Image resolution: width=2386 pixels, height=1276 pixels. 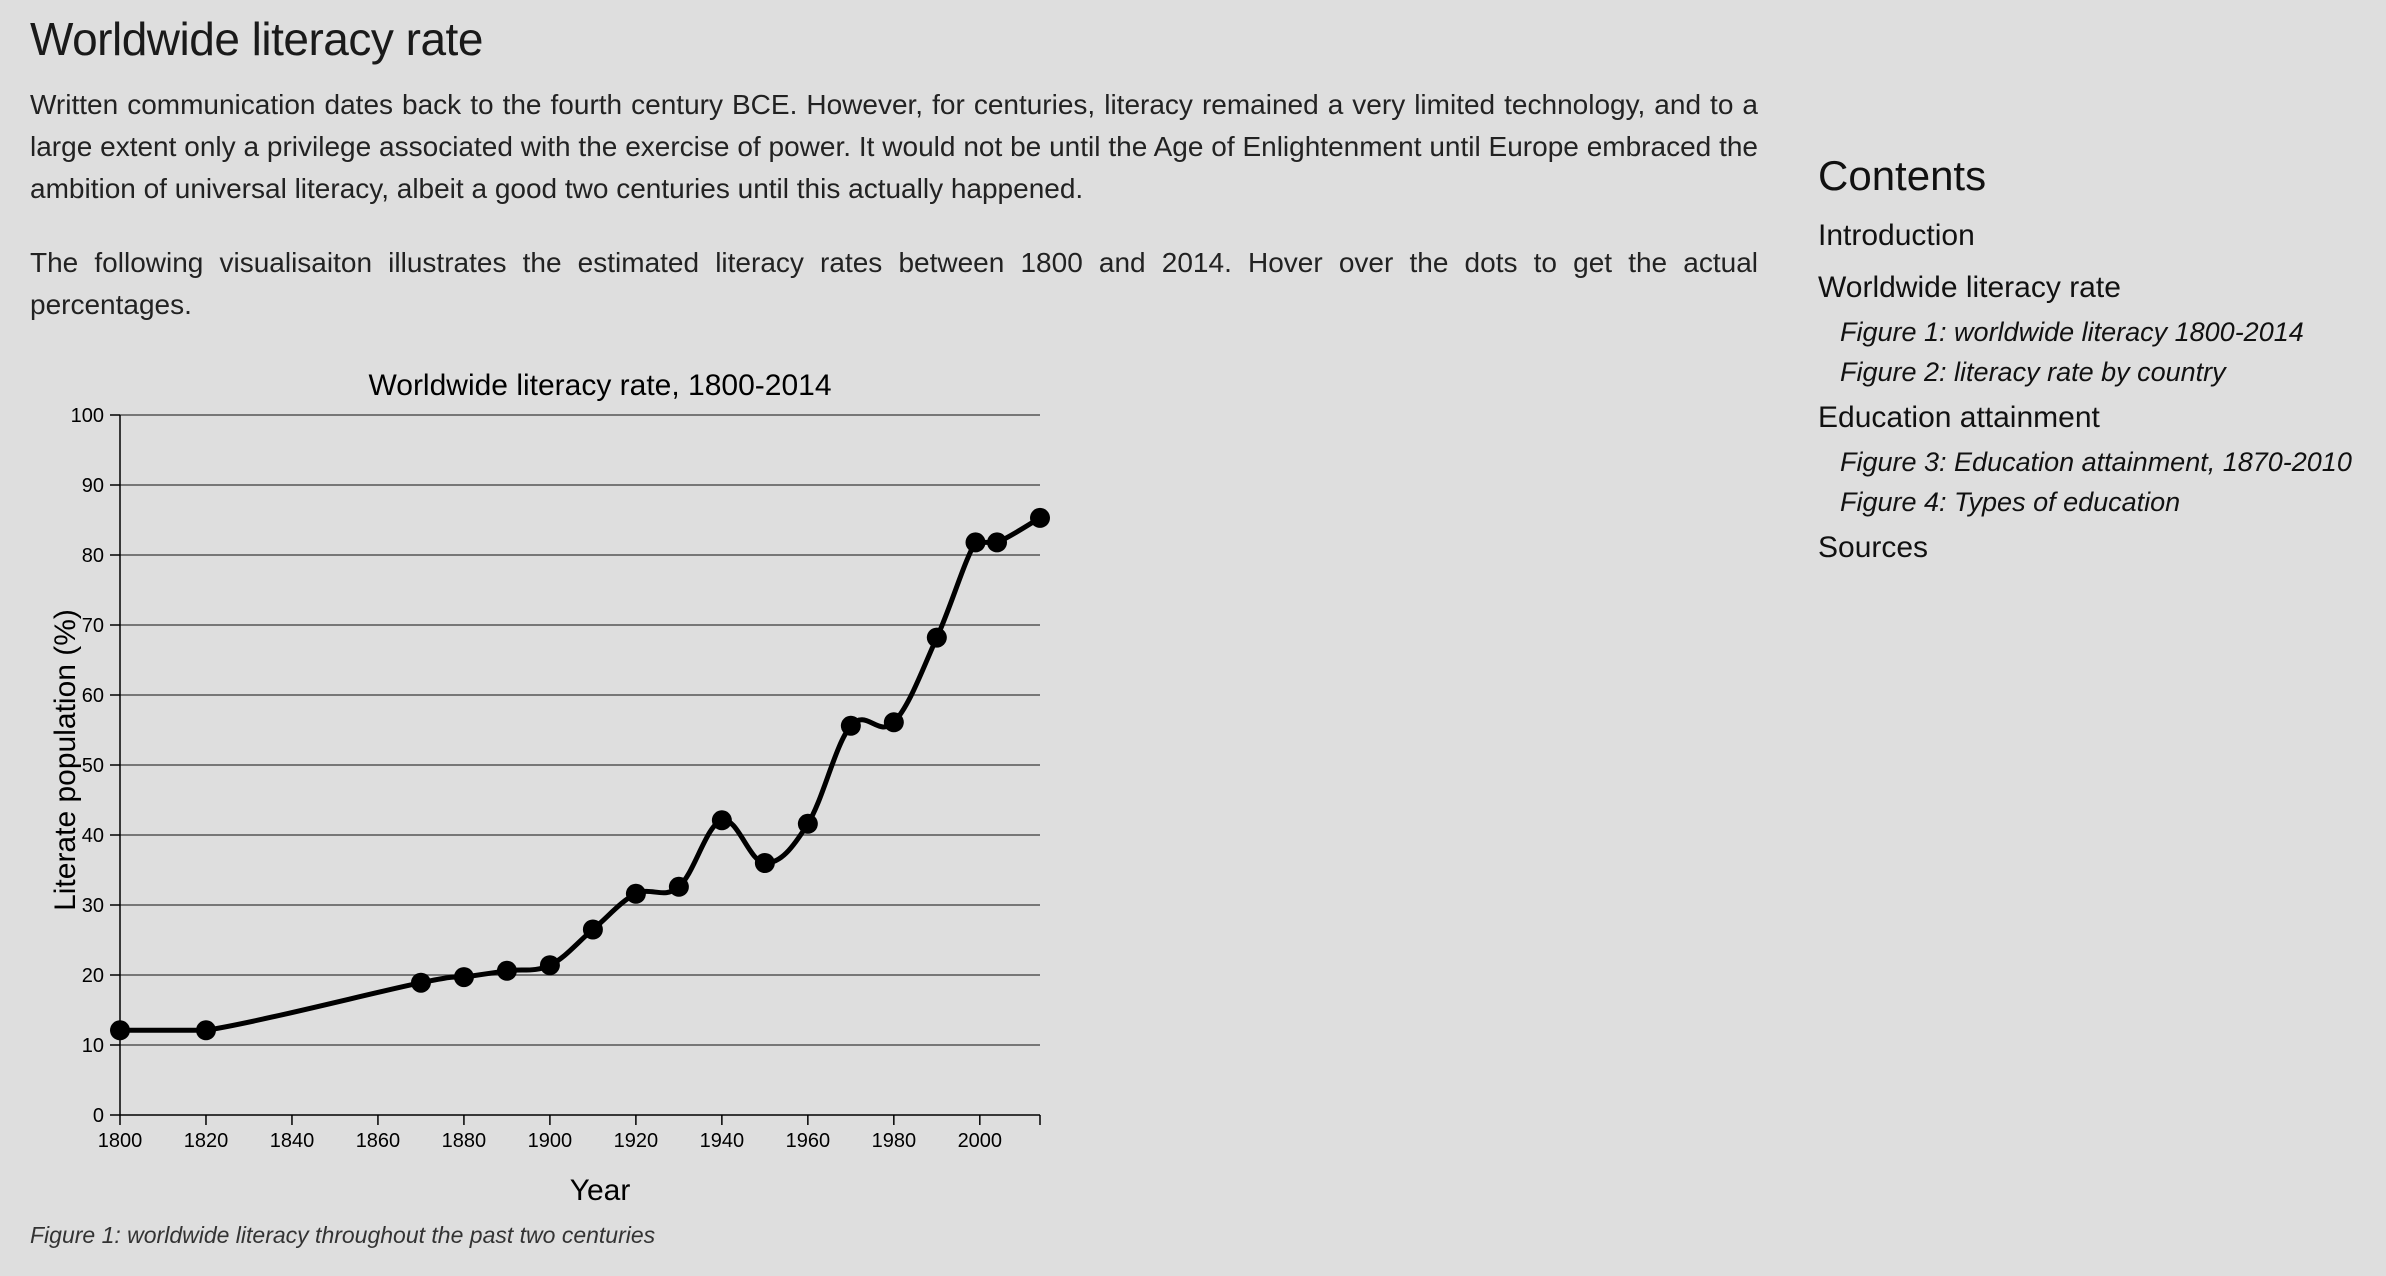 What do you see at coordinates (98, 1116) in the screenshot?
I see `y-tick-label: 0` at bounding box center [98, 1116].